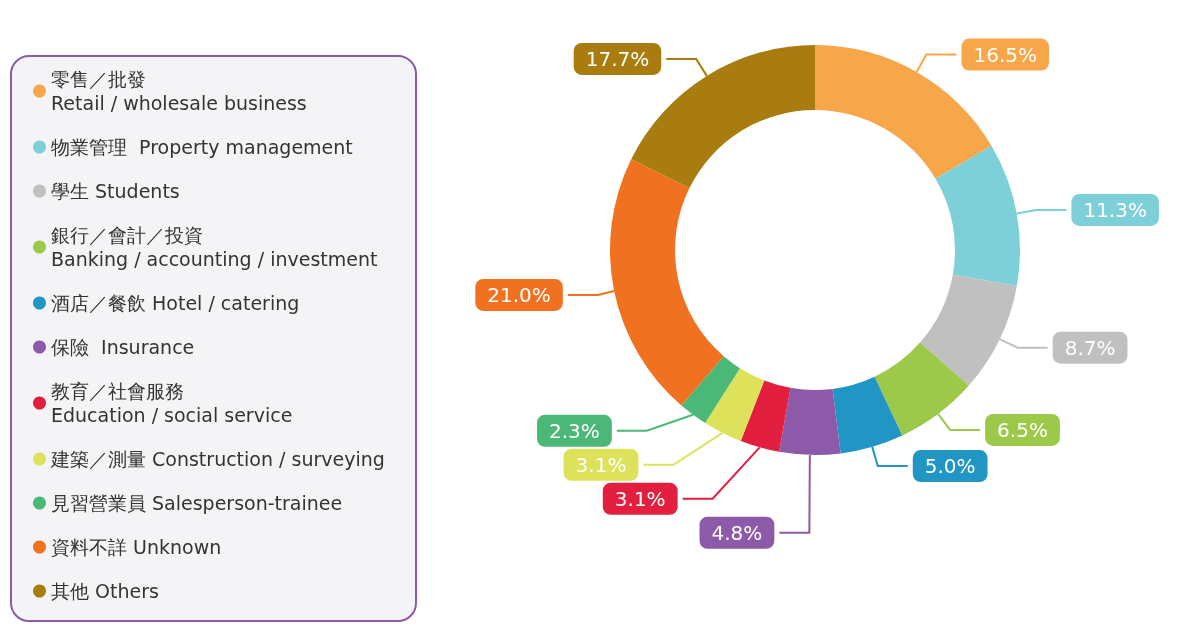 This screenshot has height=639, width=1192. Describe the element at coordinates (202, 147) in the screenshot. I see `legend-label: 物業管理 Property management` at that location.